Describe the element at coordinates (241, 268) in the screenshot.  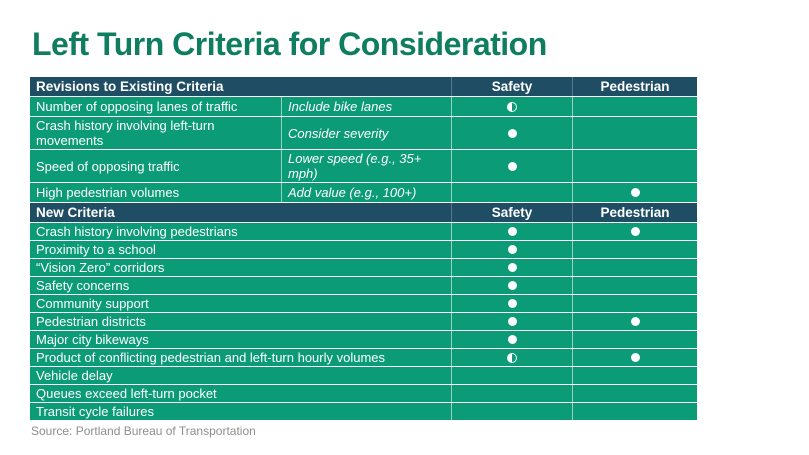
I see `criteria-cell: “Vision Zero” corridors` at that location.